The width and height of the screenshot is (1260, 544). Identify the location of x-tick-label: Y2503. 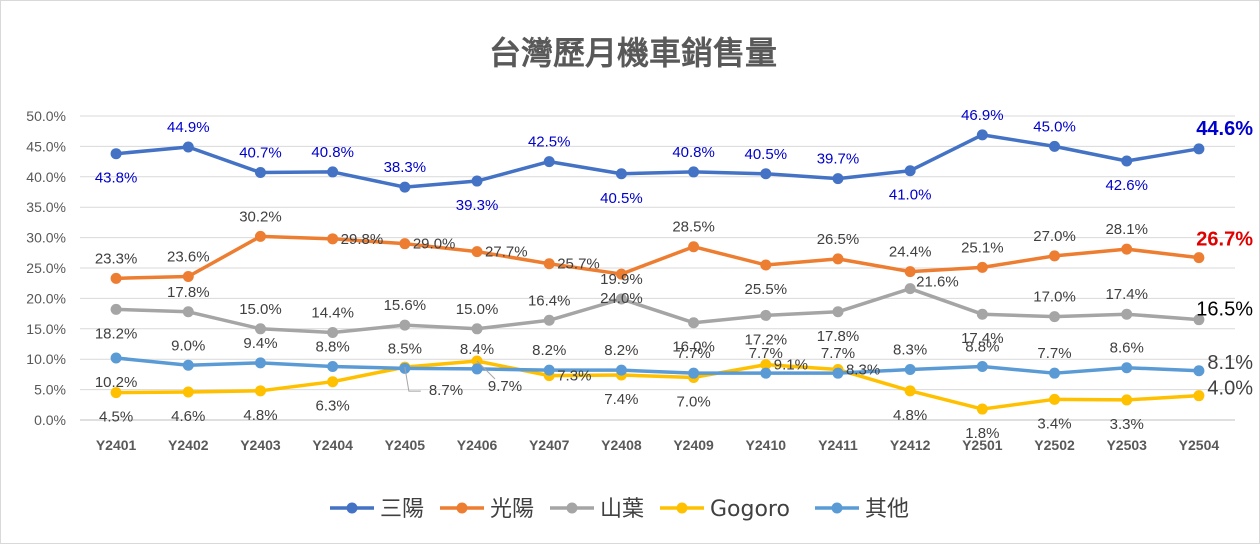
(1126, 445).